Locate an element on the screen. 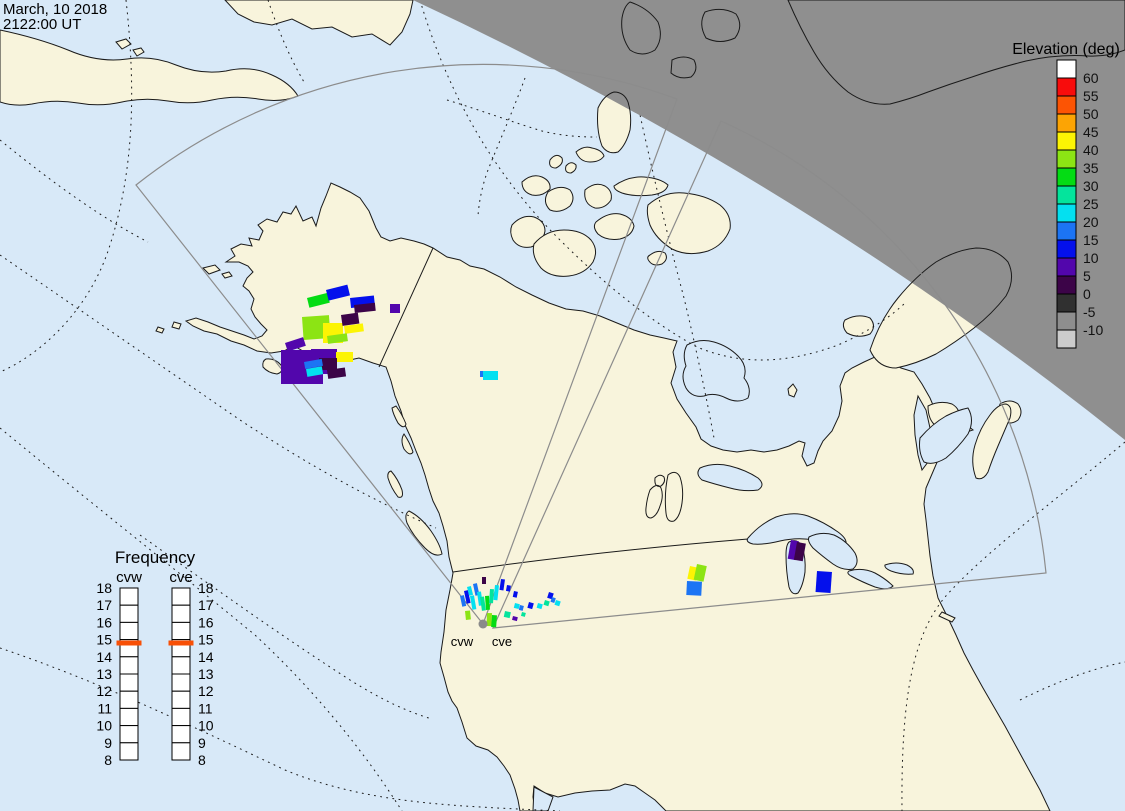 This screenshot has height=811, width=1125. timestamp: March, 10 2018 2122:00 UT is located at coordinates (55, 17).